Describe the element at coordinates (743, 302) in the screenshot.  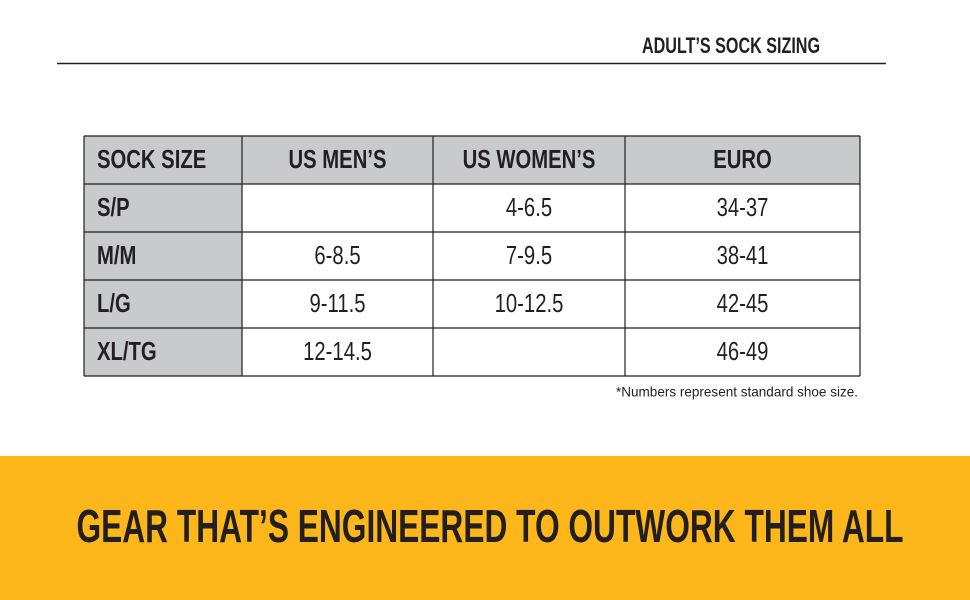
I see `table-cell: 42-45` at that location.